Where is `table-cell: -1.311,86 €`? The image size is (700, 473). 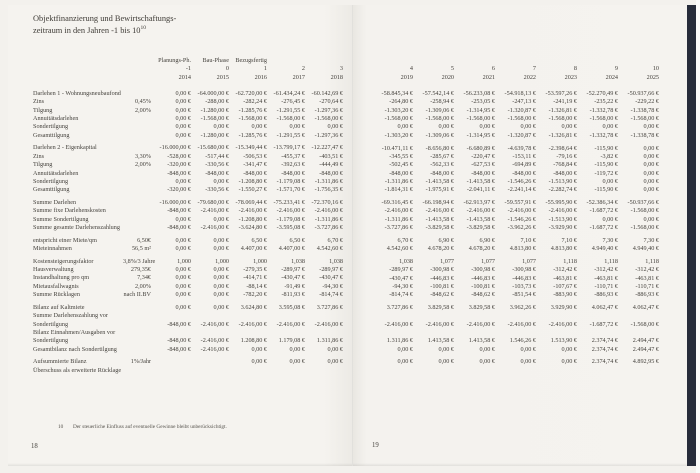
table-cell: -1.311,86 € is located at coordinates (328, 219).